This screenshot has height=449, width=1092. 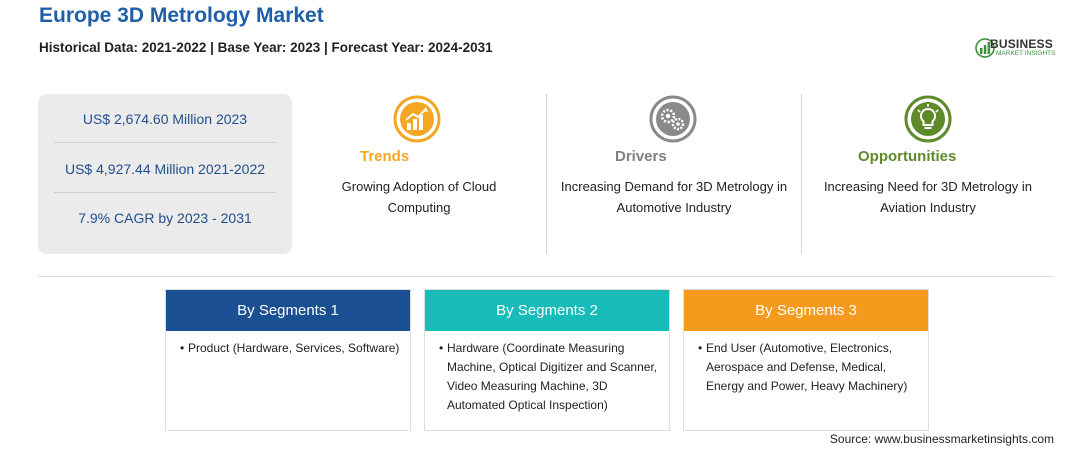 I want to click on logo-tagline: MARKET INSIGHTS, so click(x=1026, y=53).